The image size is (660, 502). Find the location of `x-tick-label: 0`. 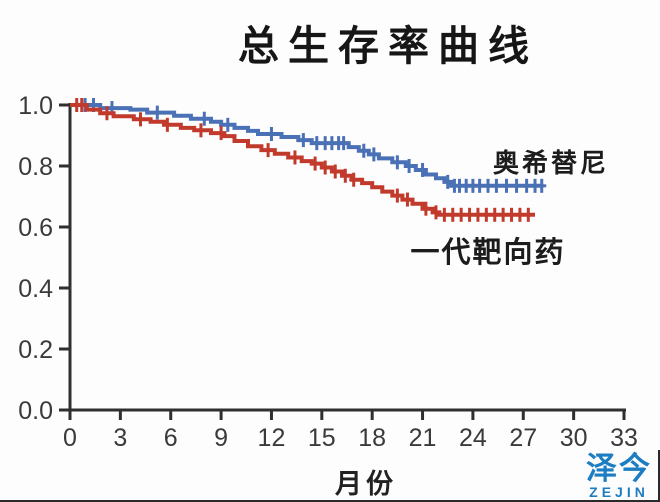

x-tick-label: 0 is located at coordinates (70, 438).